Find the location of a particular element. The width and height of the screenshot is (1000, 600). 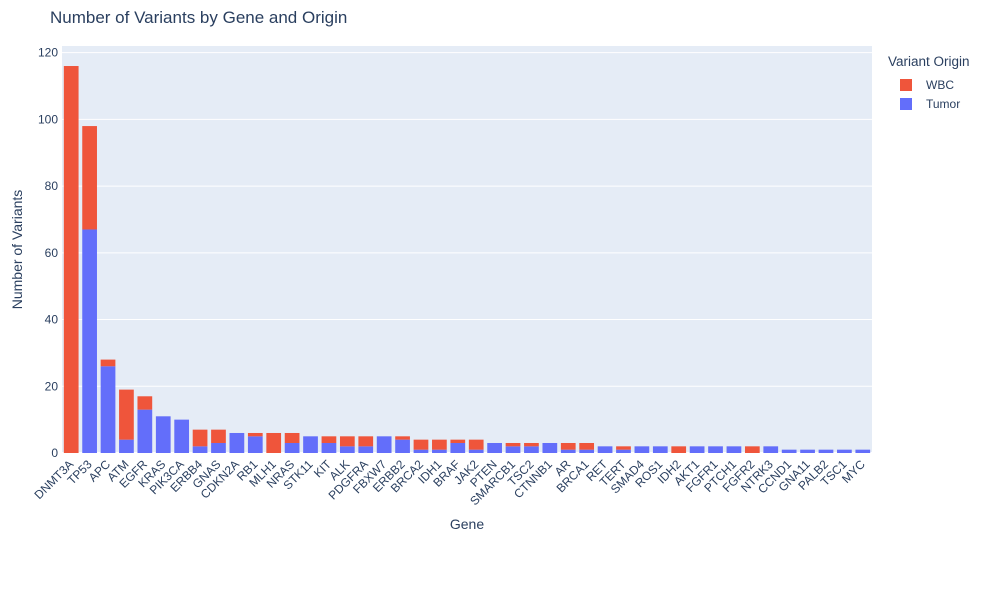

y-tick-label: 80 is located at coordinates (52, 186).